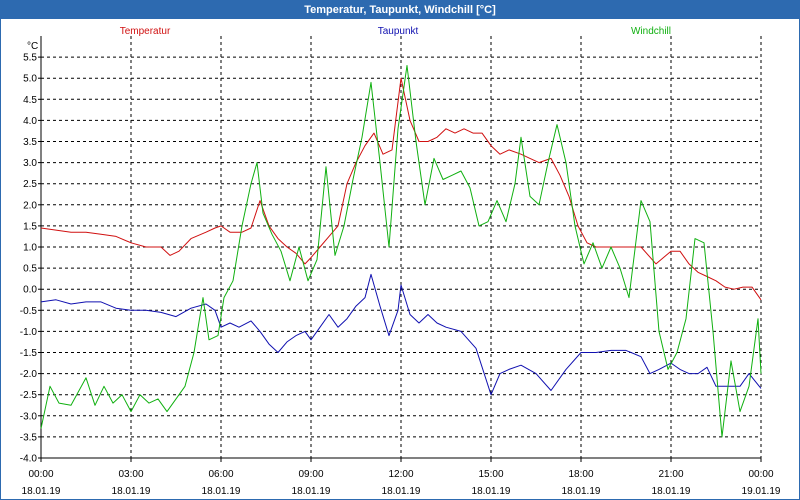 This screenshot has height=500, width=800. I want to click on y-tick-label: -2.5, so click(29, 395).